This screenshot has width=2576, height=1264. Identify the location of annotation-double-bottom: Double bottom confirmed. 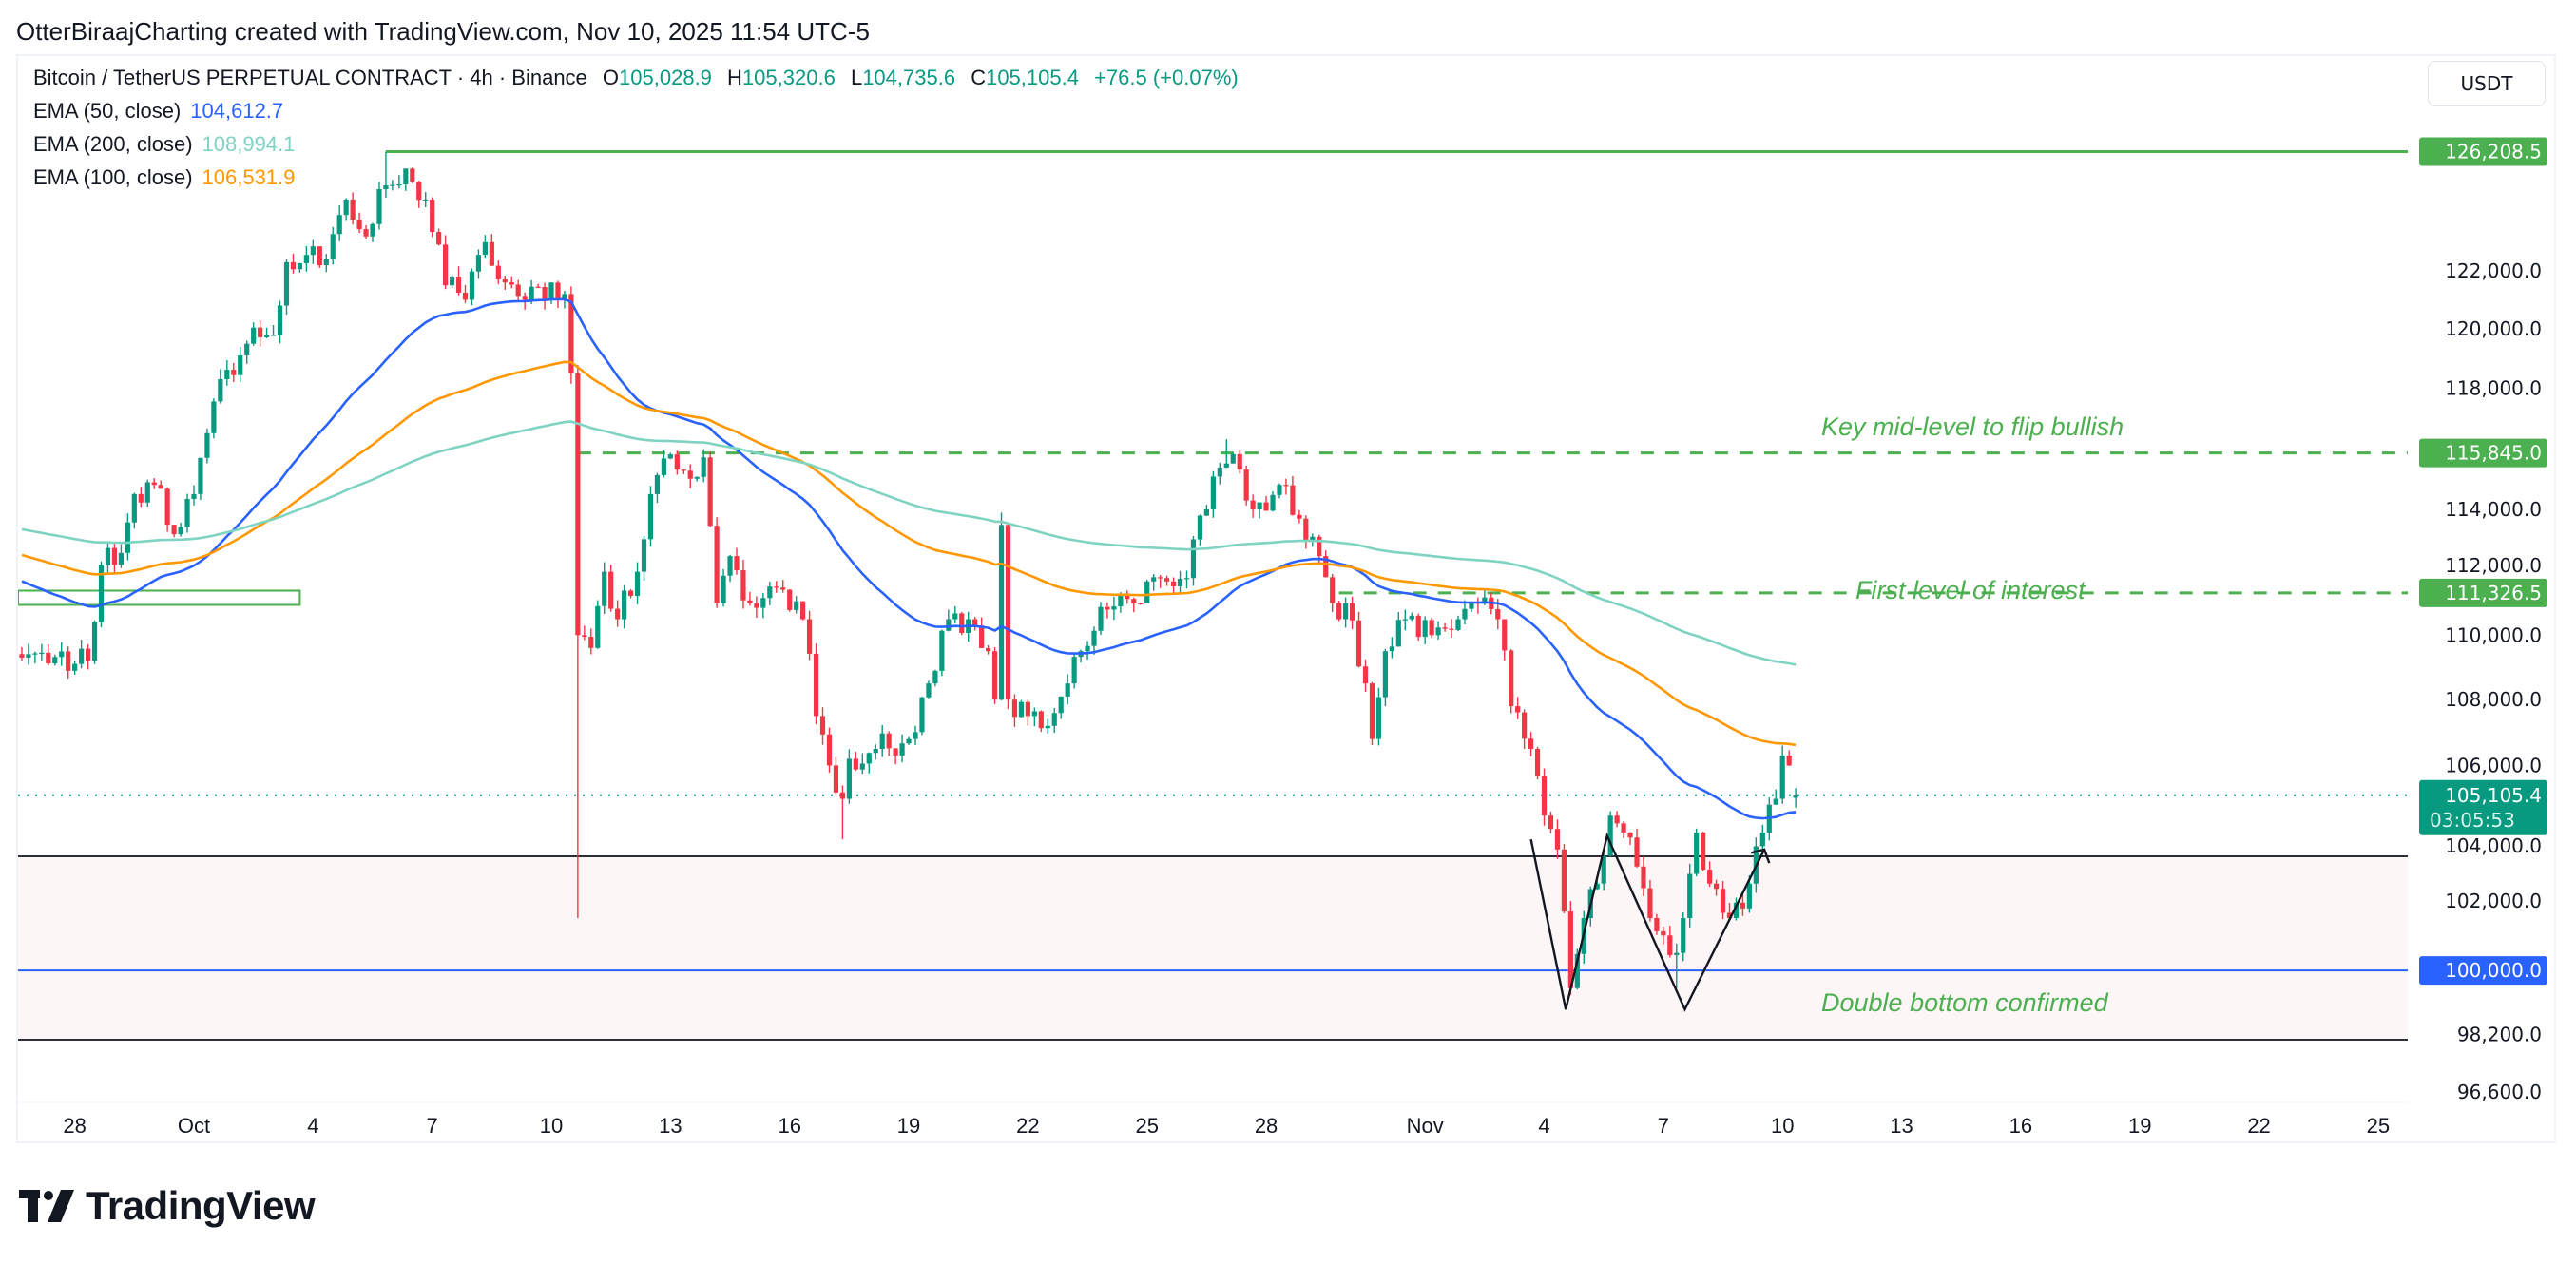
(1964, 1003).